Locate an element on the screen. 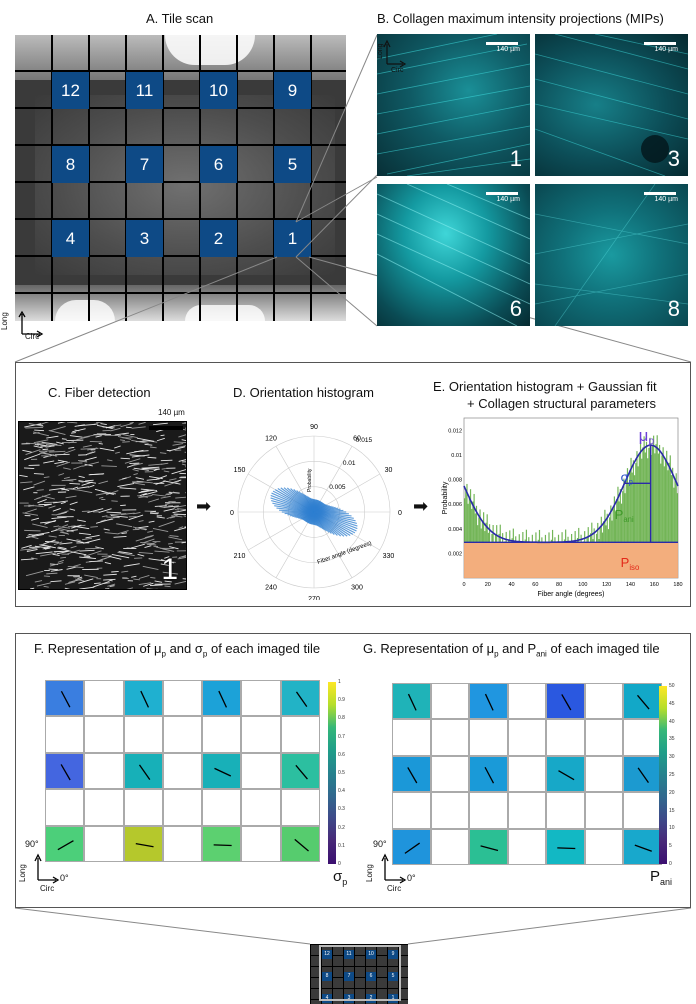 The height and width of the screenshot is (1004, 696). mip-number: 1 is located at coordinates (515, 158).